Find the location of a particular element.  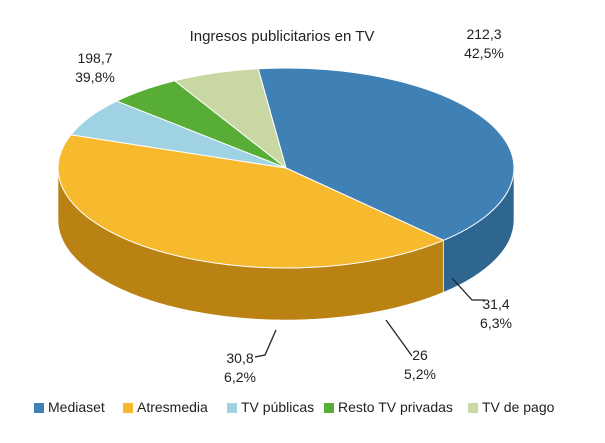

legend-label-mediaset: Mediaset is located at coordinates (76, 407).